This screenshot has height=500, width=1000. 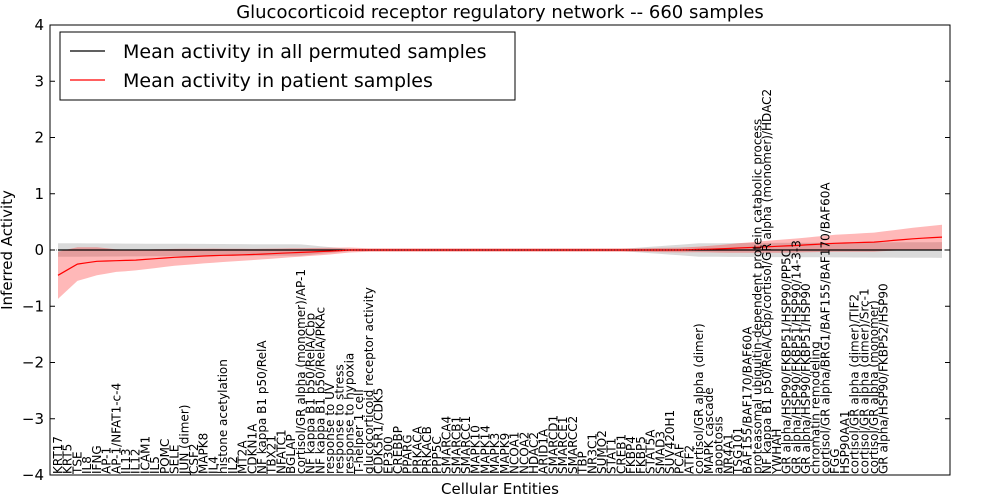 What do you see at coordinates (437, 455) in the screenshot?
I see `entity-label: PPP5C` at bounding box center [437, 455].